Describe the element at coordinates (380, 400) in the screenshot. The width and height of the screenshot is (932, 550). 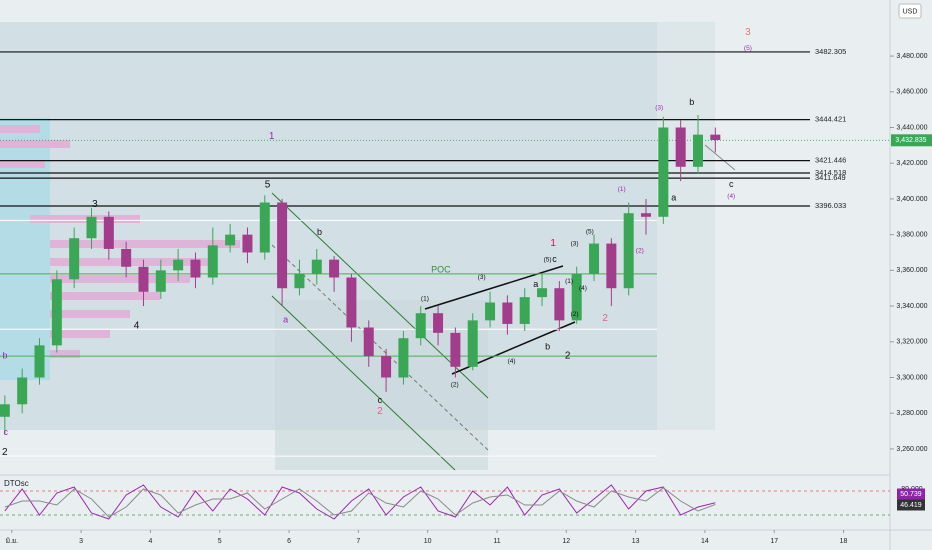
I see `wave-label: c` at that location.